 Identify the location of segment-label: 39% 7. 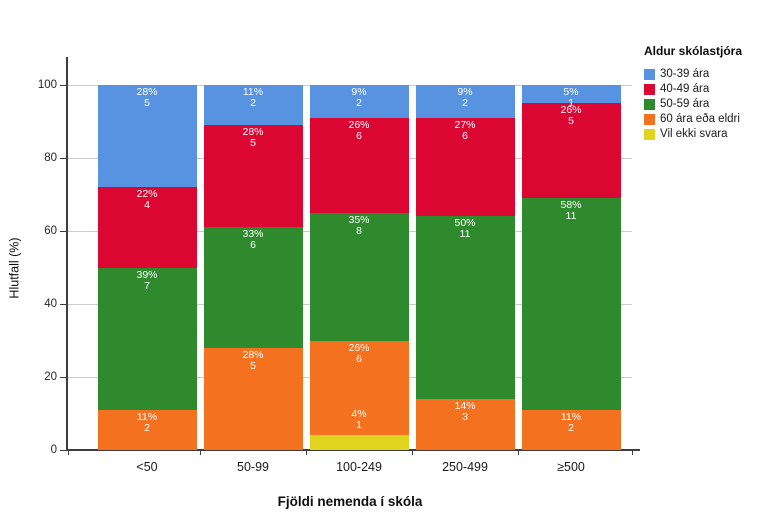
(147, 280).